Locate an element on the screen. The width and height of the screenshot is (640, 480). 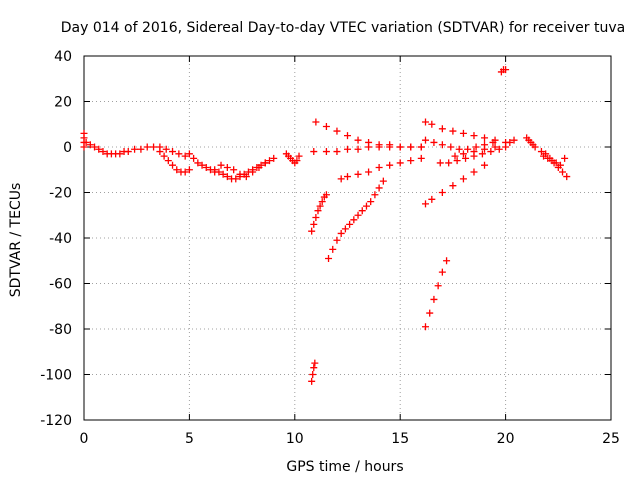
series-segment-start is located at coordinates (84, 140).